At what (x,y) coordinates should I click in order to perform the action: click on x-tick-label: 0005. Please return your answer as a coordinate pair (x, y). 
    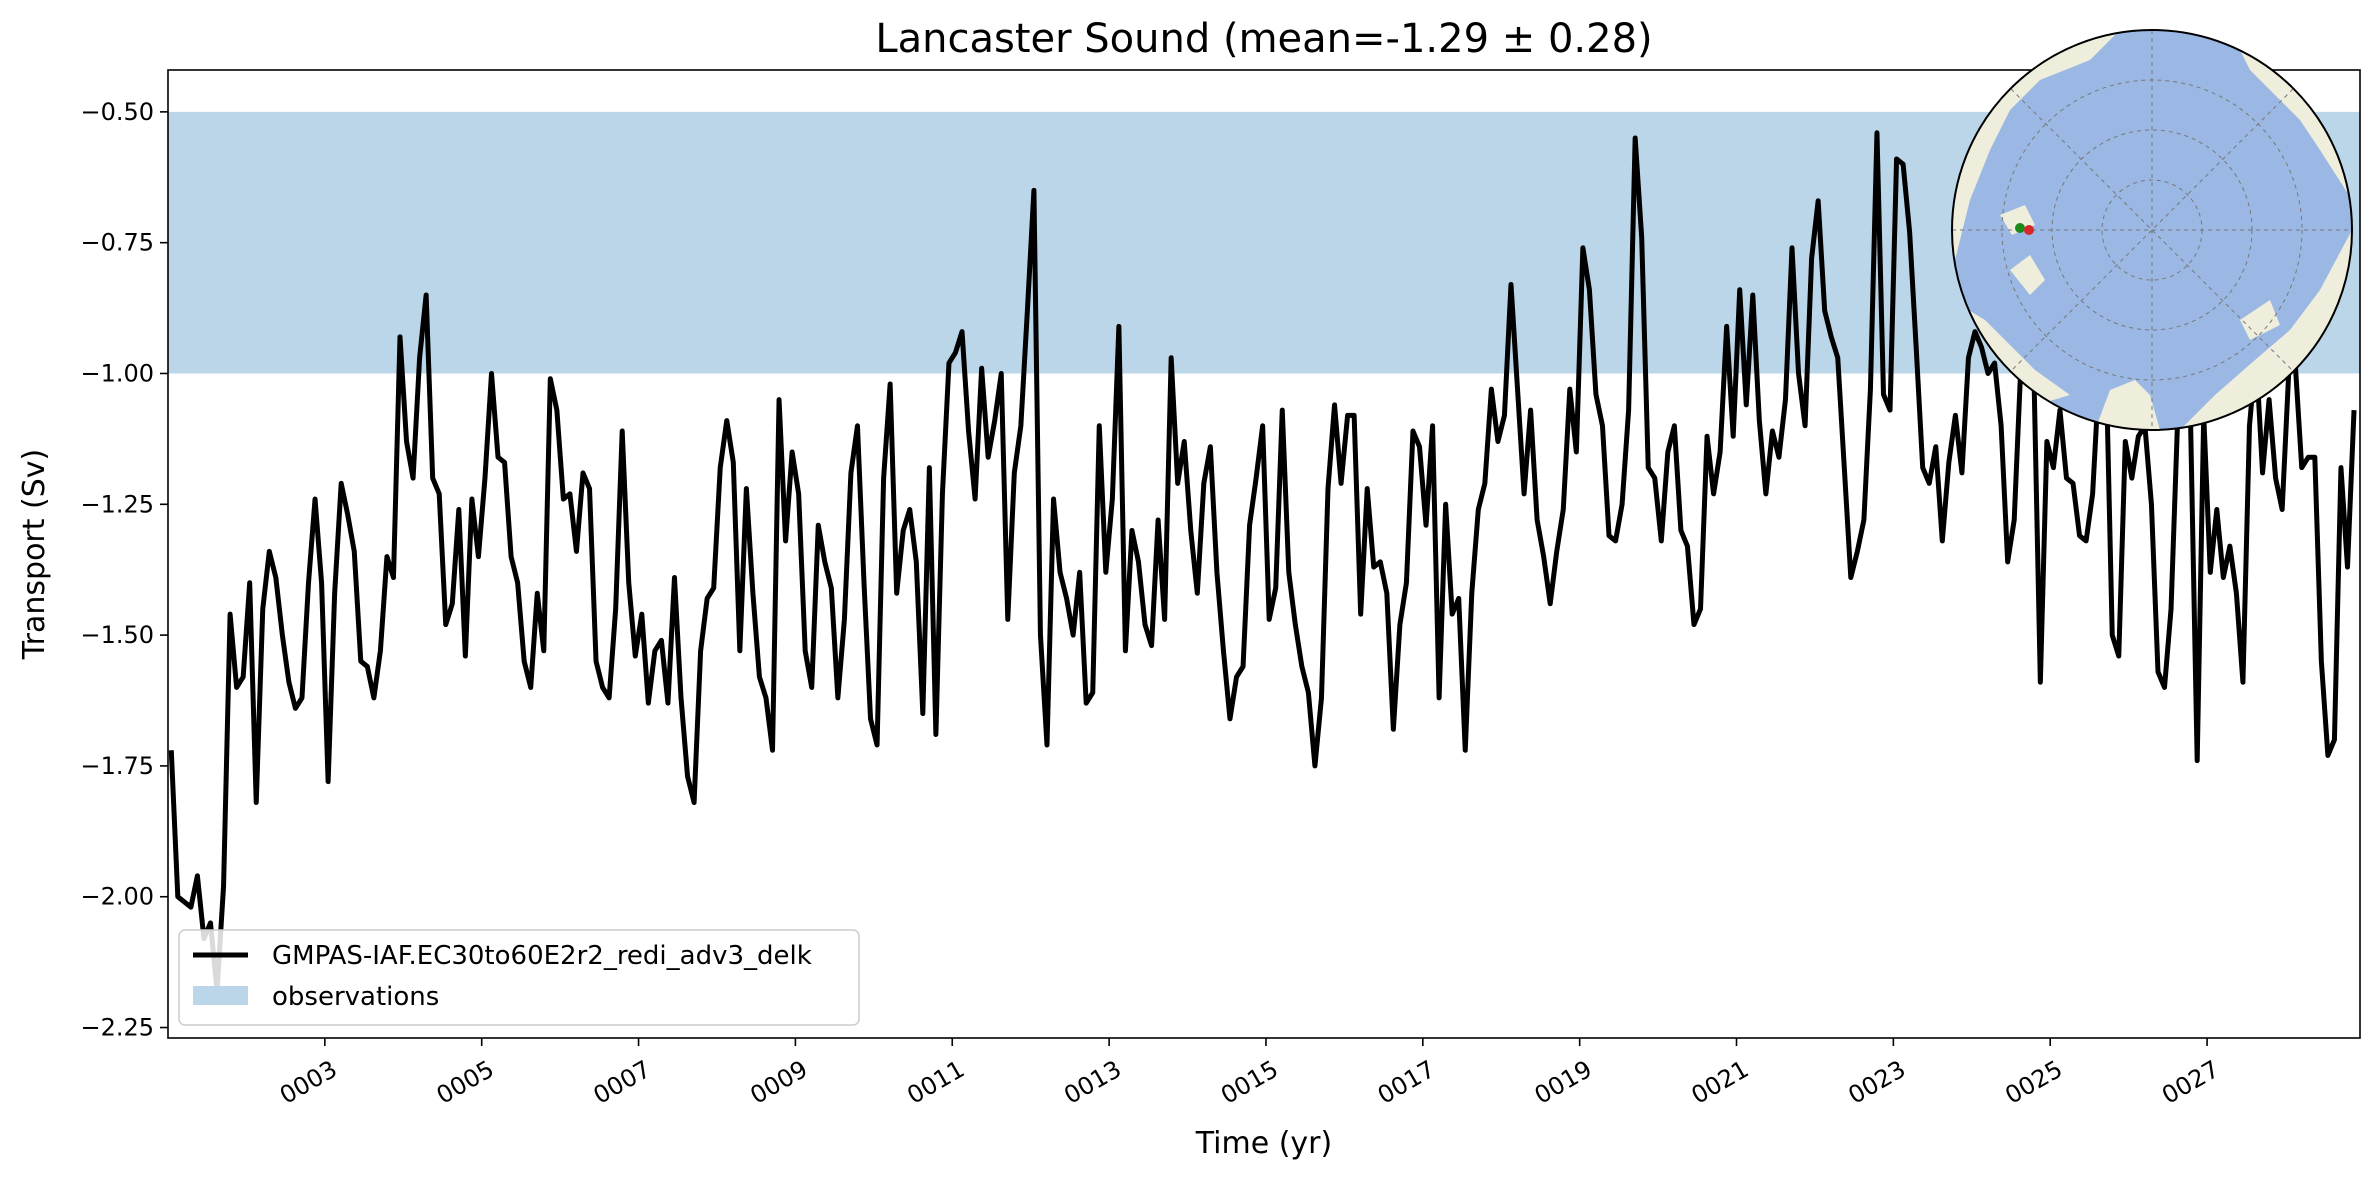
    Looking at the image, I should click on (465, 1082).